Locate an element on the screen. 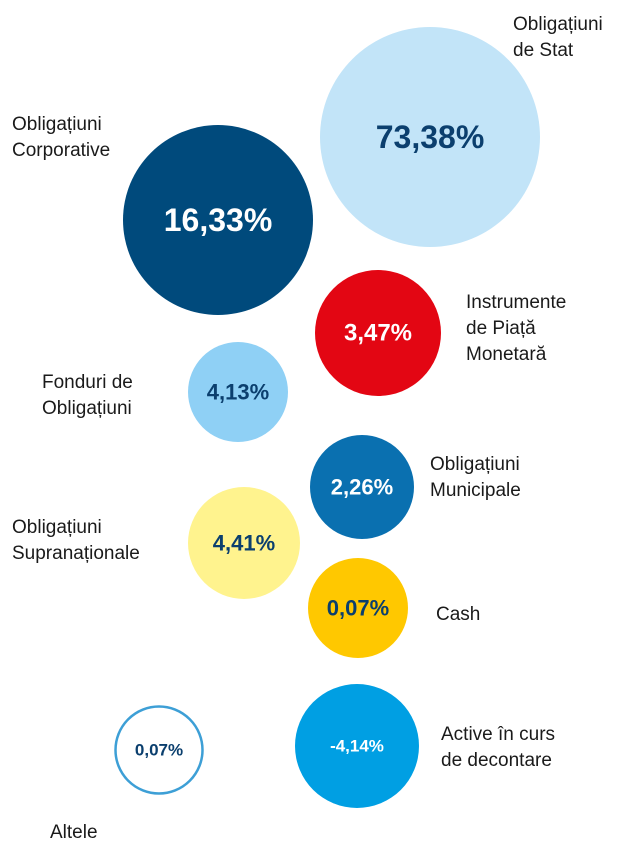 Image resolution: width=630 pixels, height=841 pixels. value-label: 4,41% is located at coordinates (244, 543).